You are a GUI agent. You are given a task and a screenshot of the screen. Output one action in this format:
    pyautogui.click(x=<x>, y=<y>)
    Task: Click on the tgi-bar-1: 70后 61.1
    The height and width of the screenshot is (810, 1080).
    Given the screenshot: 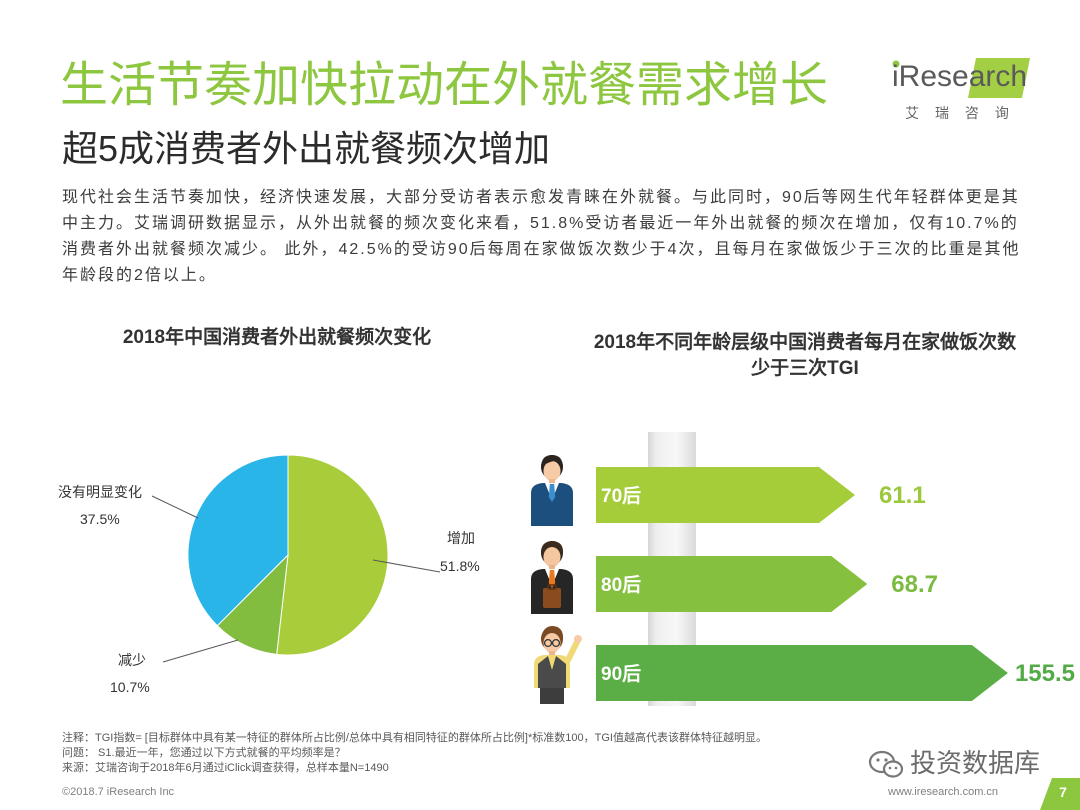 What is the action you would take?
    pyautogui.click(x=761, y=495)
    